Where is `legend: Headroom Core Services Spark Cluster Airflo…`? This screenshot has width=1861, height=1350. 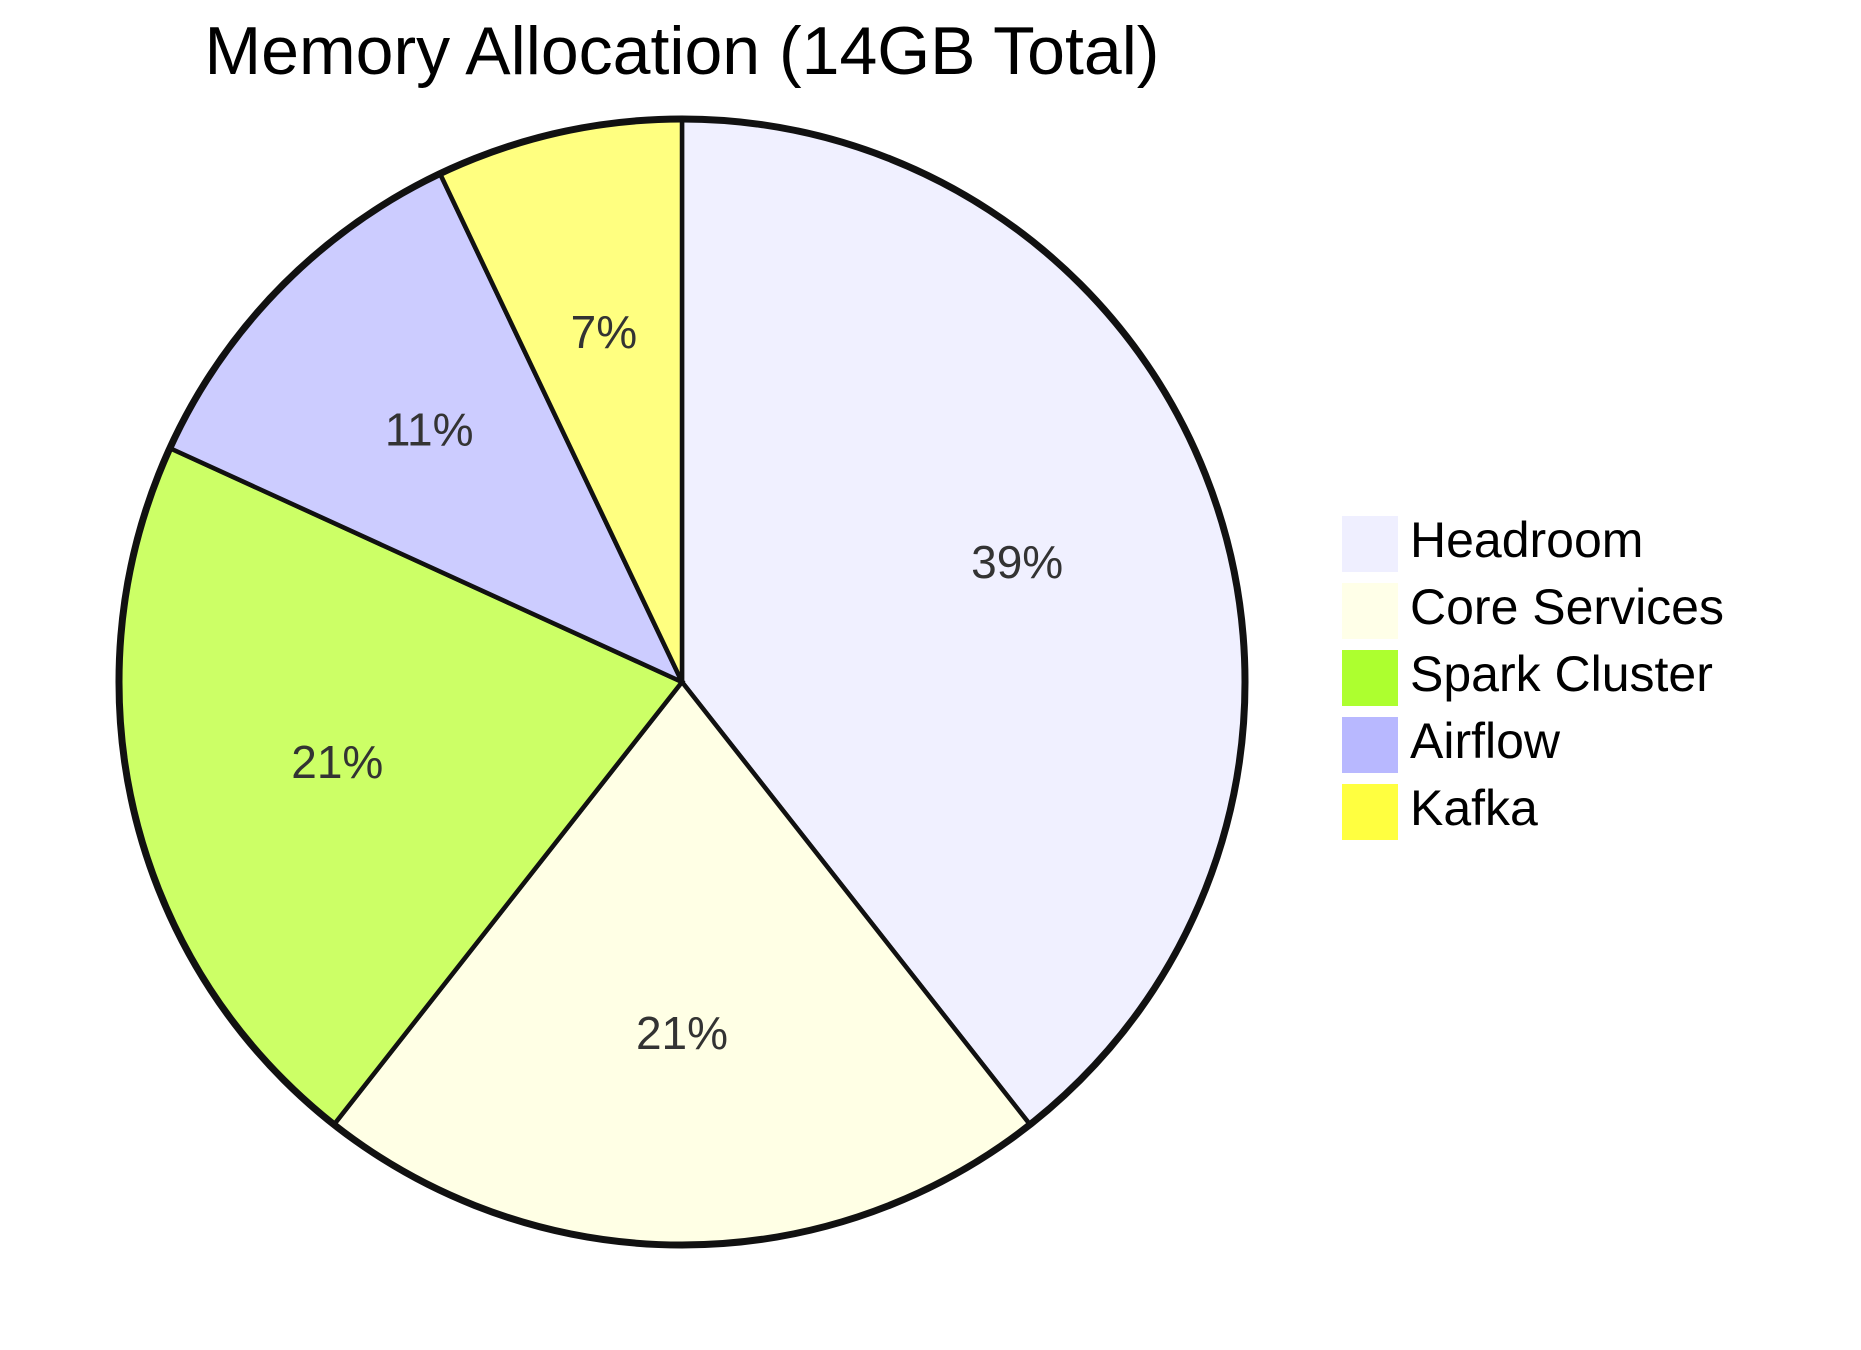
legend: Headroom Core Services Spark Cluster Airflo… is located at coordinates (1533, 676).